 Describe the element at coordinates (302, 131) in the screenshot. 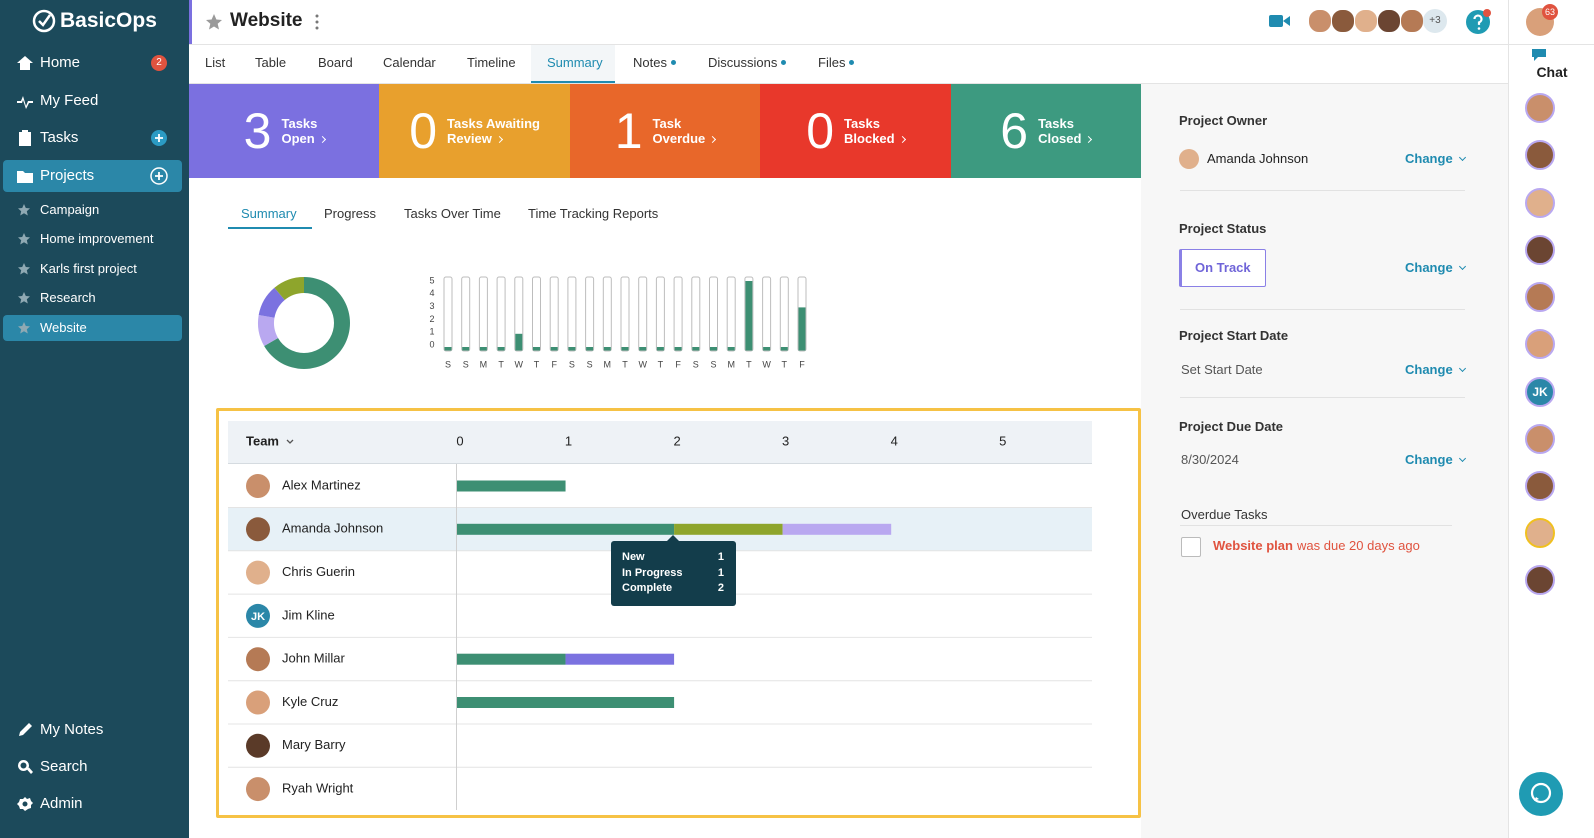

I see `stat-label: TasksOpen` at that location.